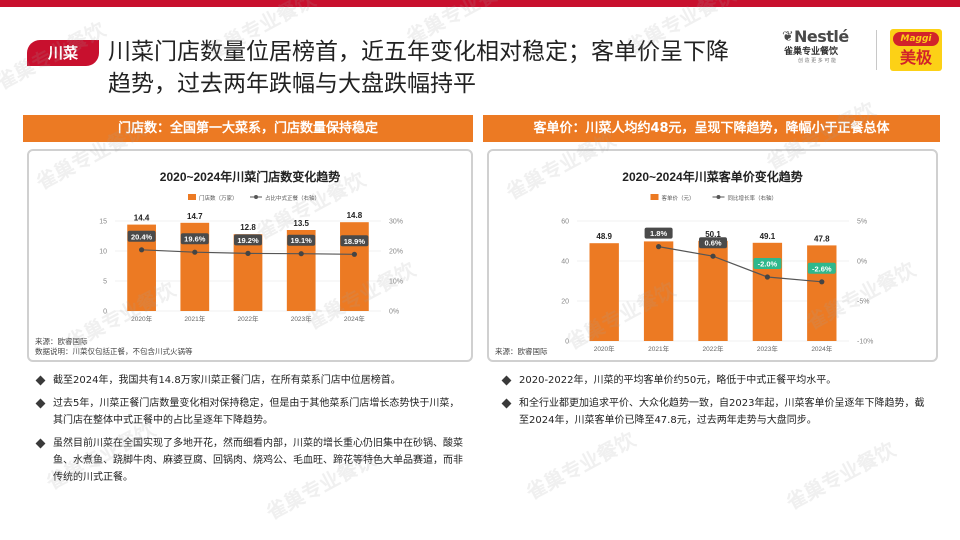  Describe the element at coordinates (565, 262) in the screenshot. I see `y-tick-label: 40` at that location.